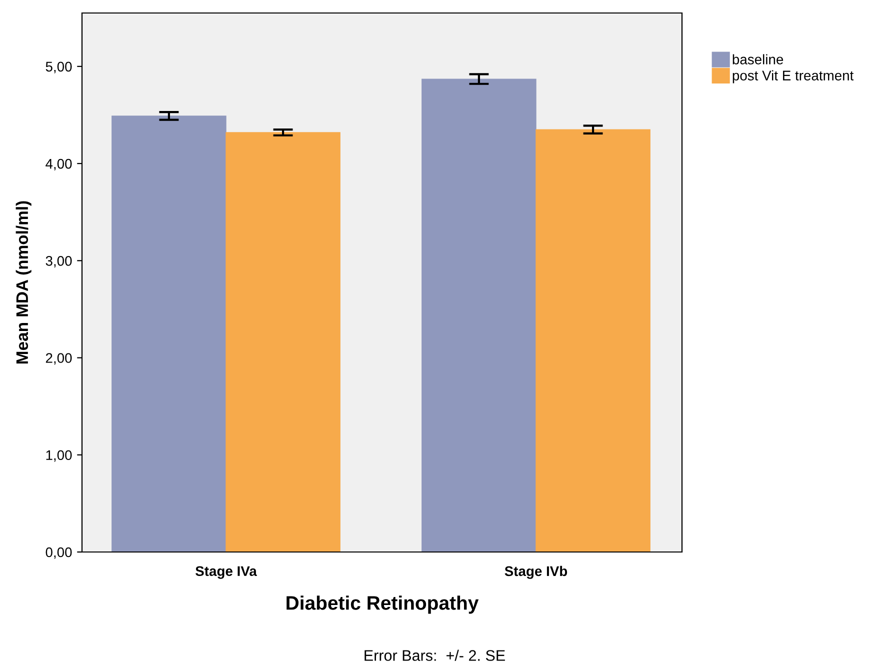 This screenshot has height=672, width=869. What do you see at coordinates (59, 262) in the screenshot?
I see `y-tick-label: 3,00` at bounding box center [59, 262].